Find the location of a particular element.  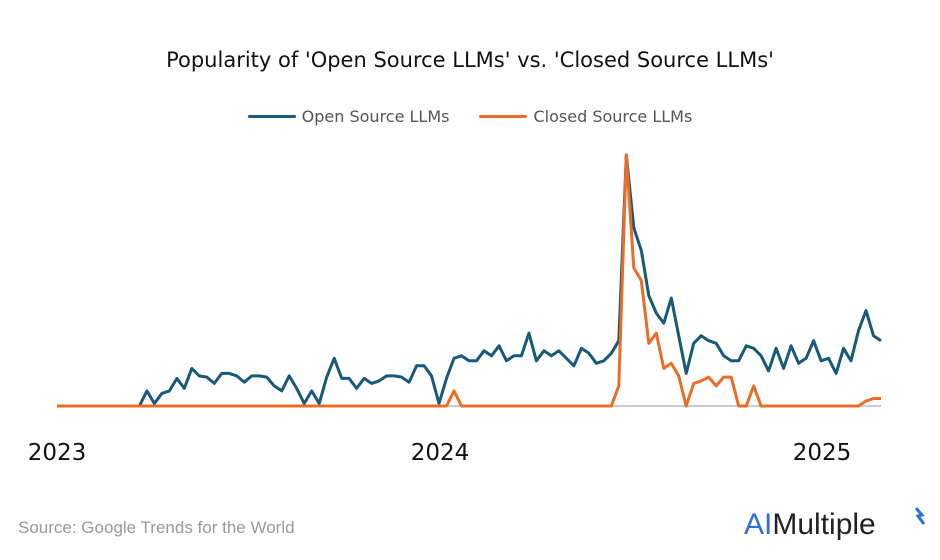

legend-label-open-source: Open Source LLMs is located at coordinates (375, 116).